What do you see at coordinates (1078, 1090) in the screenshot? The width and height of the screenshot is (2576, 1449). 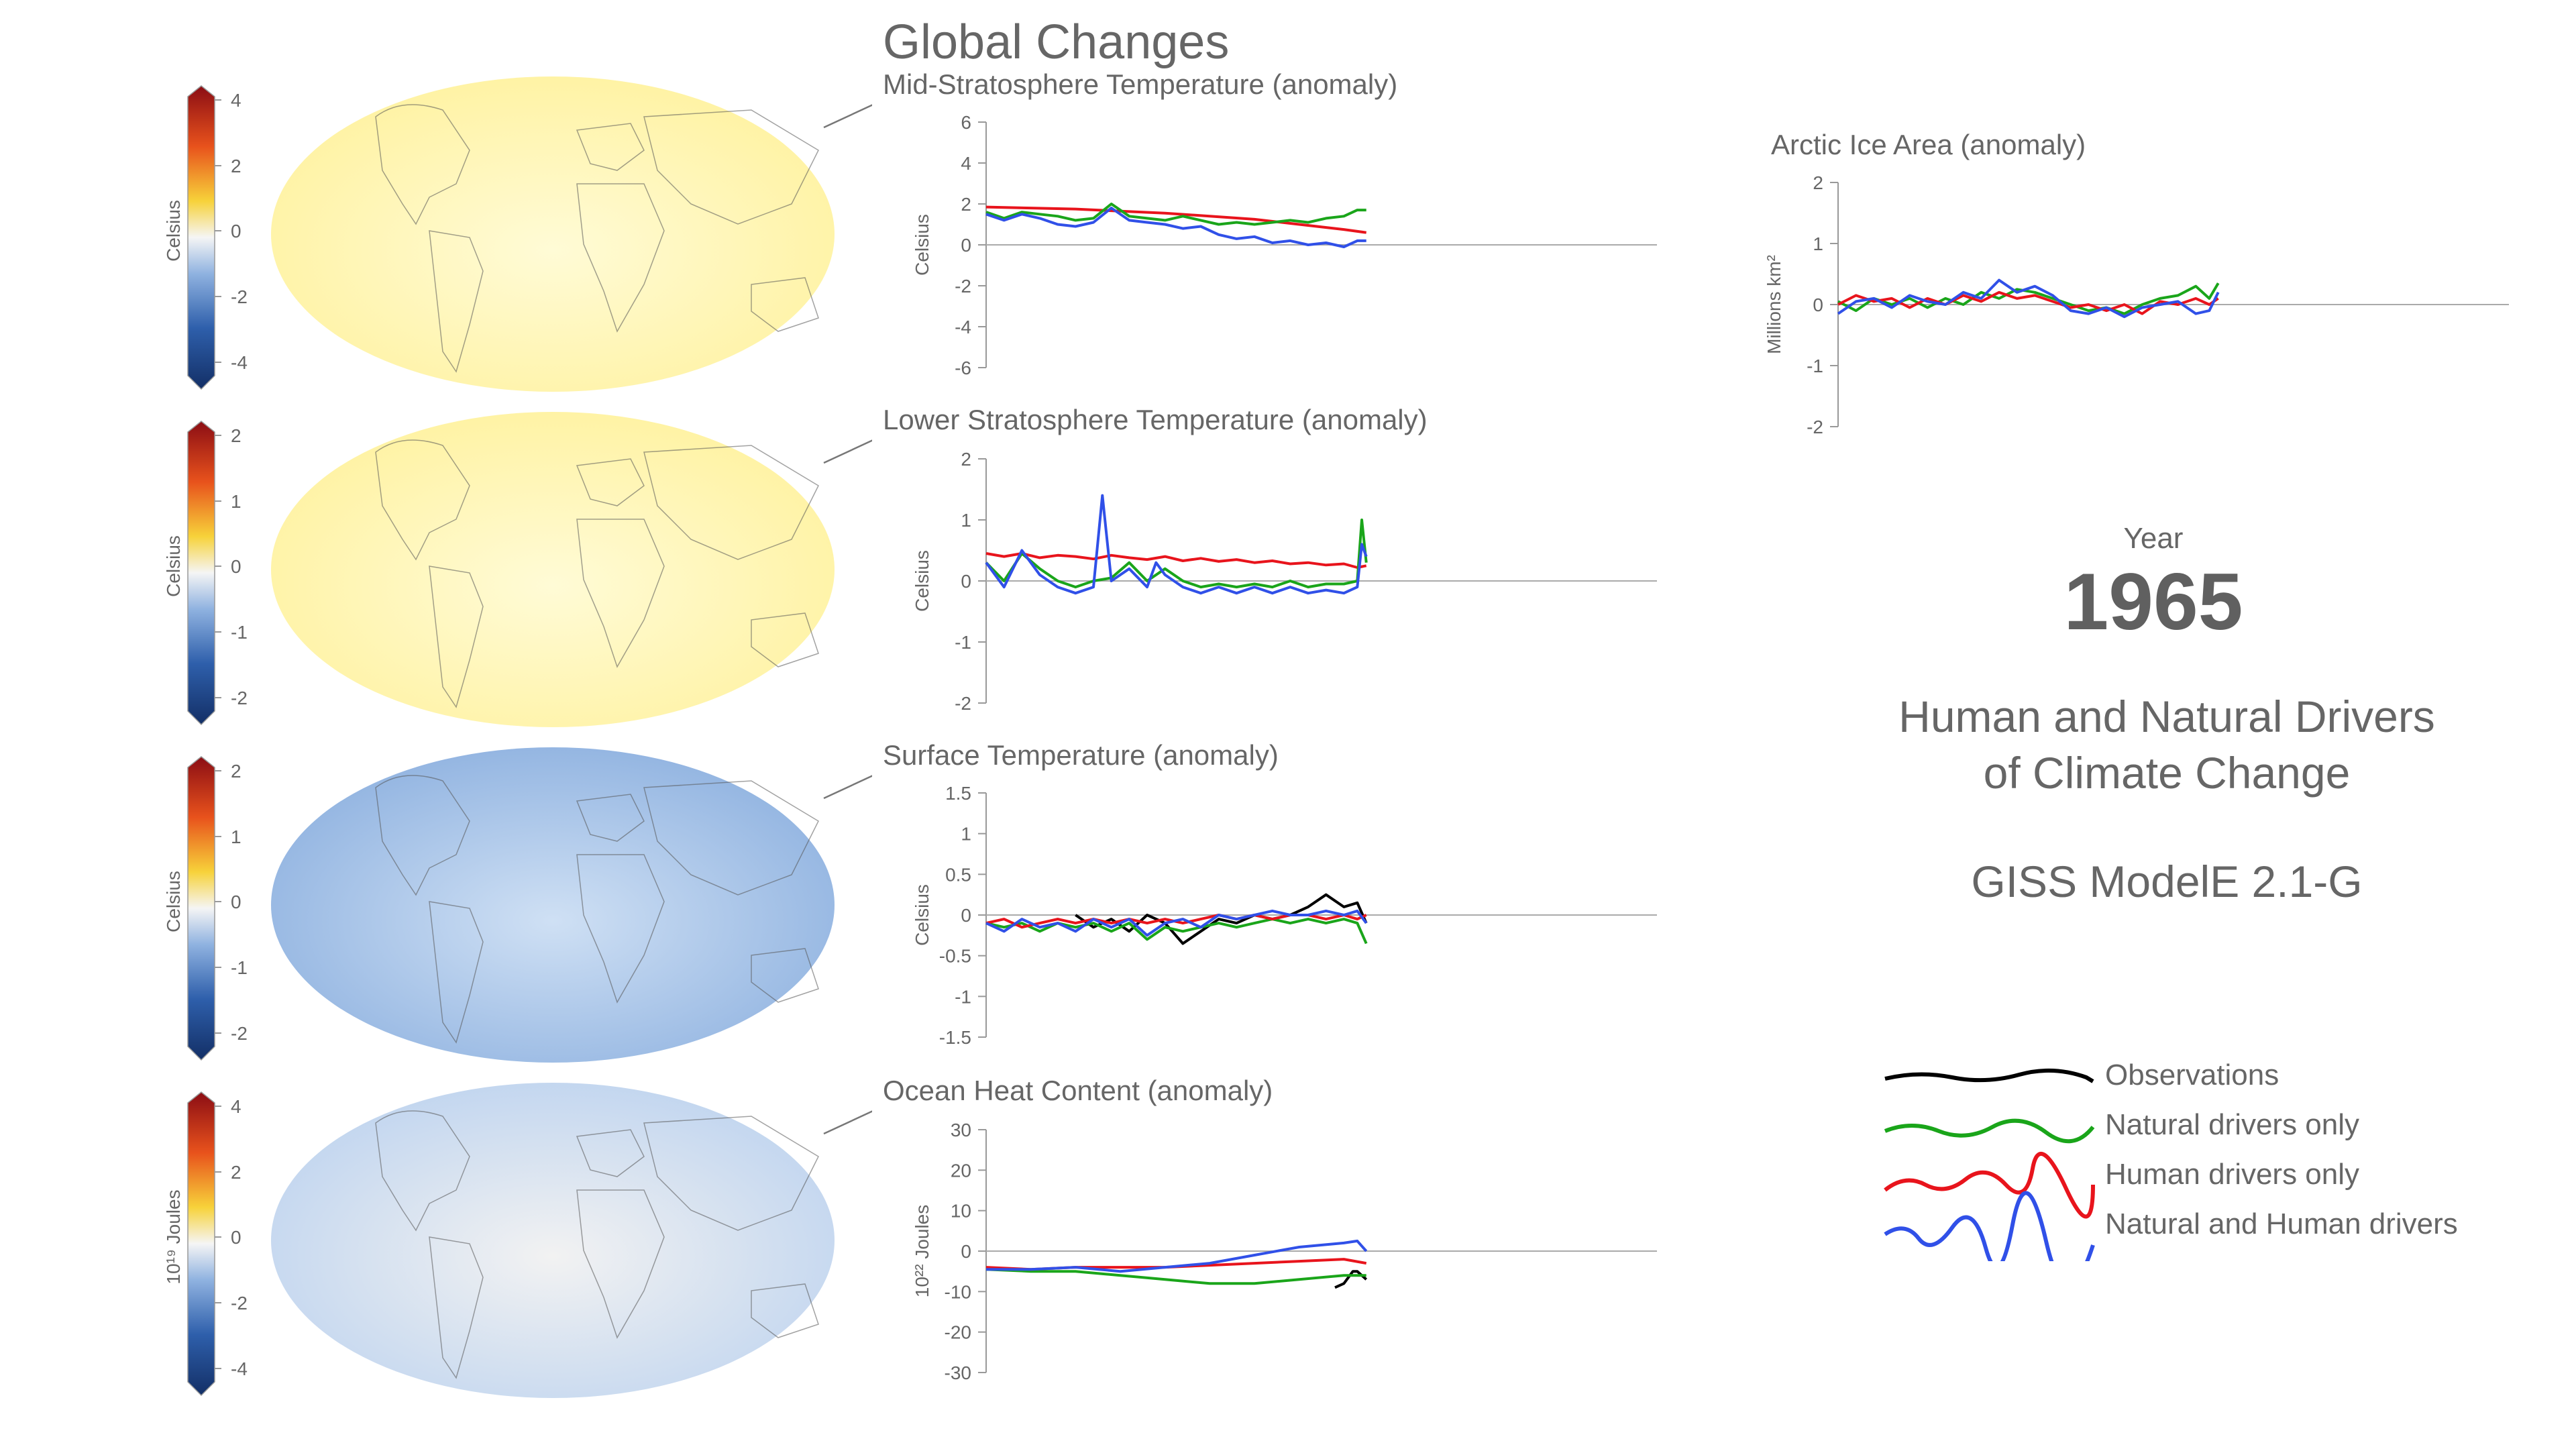 I see `chart-title: Ocean Heat Content (anomaly)` at bounding box center [1078, 1090].